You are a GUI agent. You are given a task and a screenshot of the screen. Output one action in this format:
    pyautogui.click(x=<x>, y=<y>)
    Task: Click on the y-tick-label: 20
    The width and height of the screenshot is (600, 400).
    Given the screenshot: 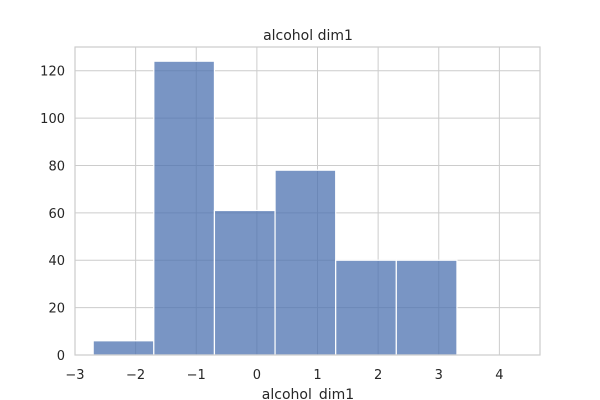 What is the action you would take?
    pyautogui.click(x=56, y=309)
    